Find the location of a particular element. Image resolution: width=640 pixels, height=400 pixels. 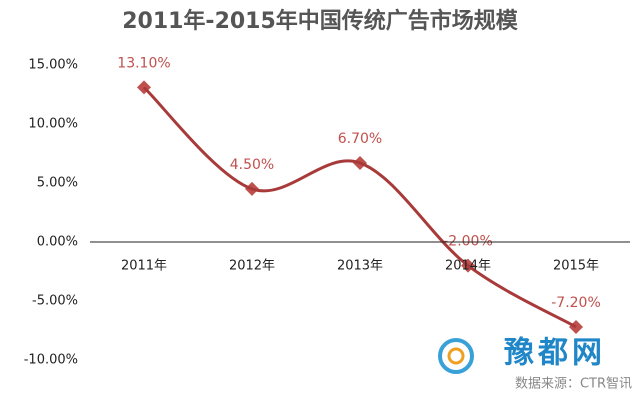

x-tick-label: 2012年 is located at coordinates (252, 266).